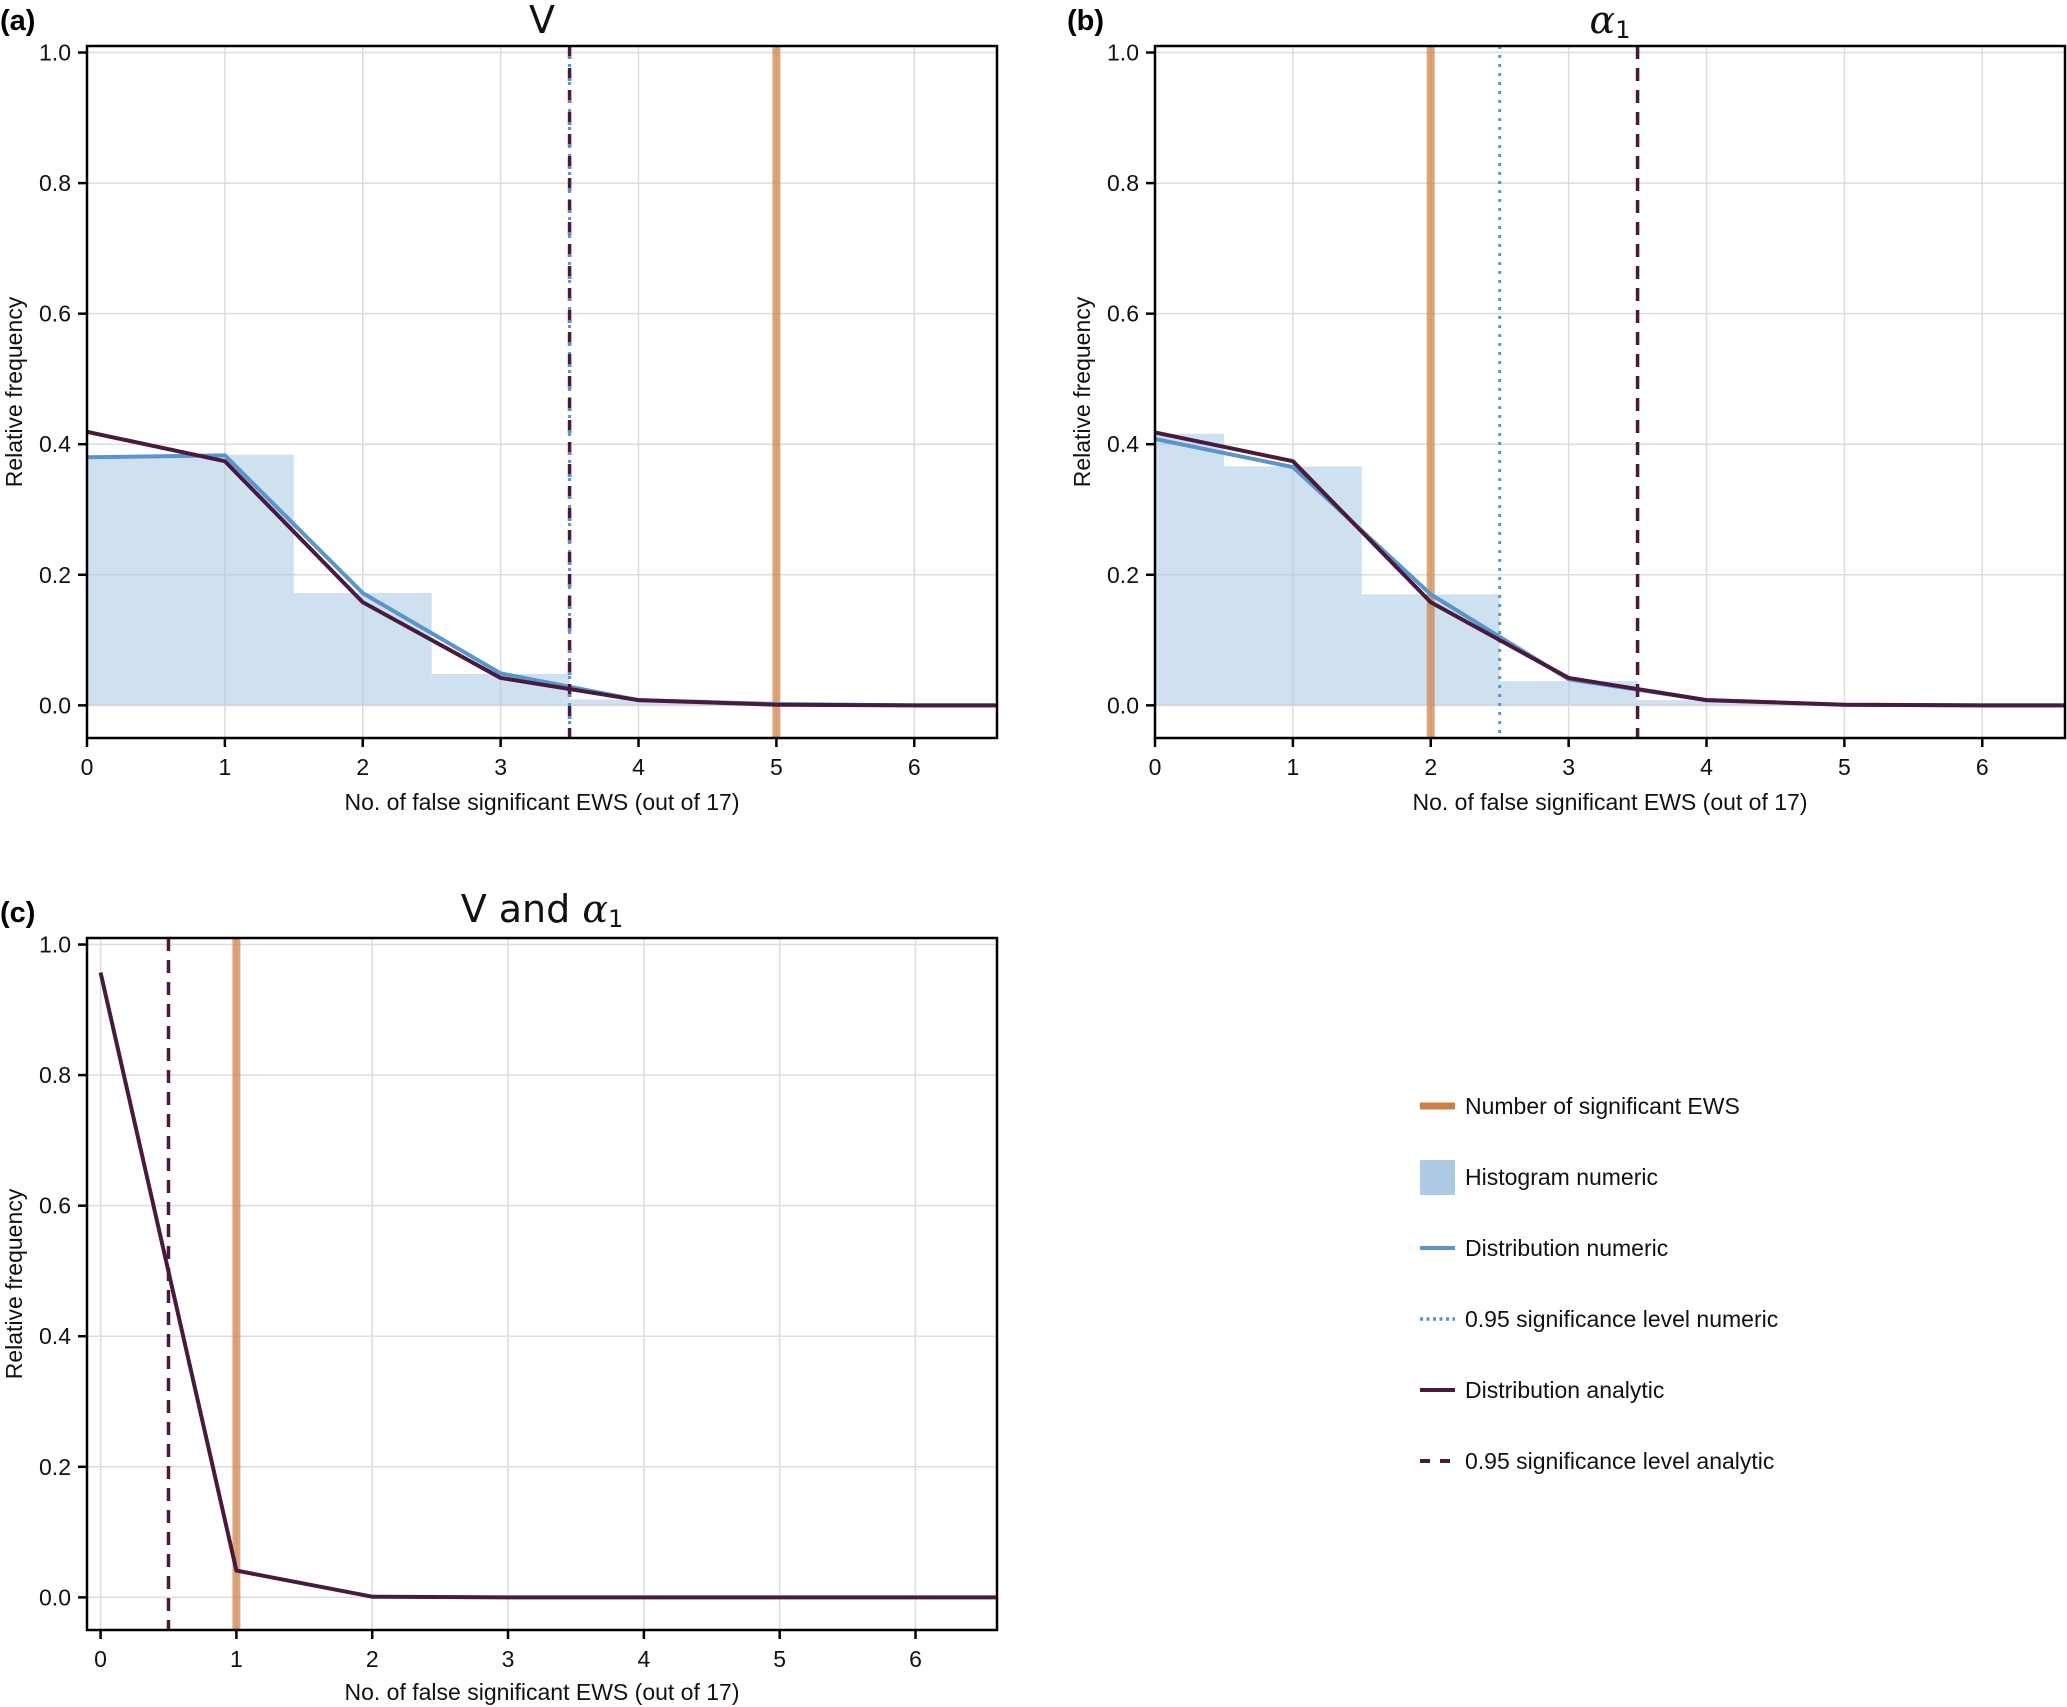 The image size is (2067, 1707). Describe the element at coordinates (541, 1692) in the screenshot. I see `panel-c-xlabel: No. of false significant EWS (out of 17)` at that location.